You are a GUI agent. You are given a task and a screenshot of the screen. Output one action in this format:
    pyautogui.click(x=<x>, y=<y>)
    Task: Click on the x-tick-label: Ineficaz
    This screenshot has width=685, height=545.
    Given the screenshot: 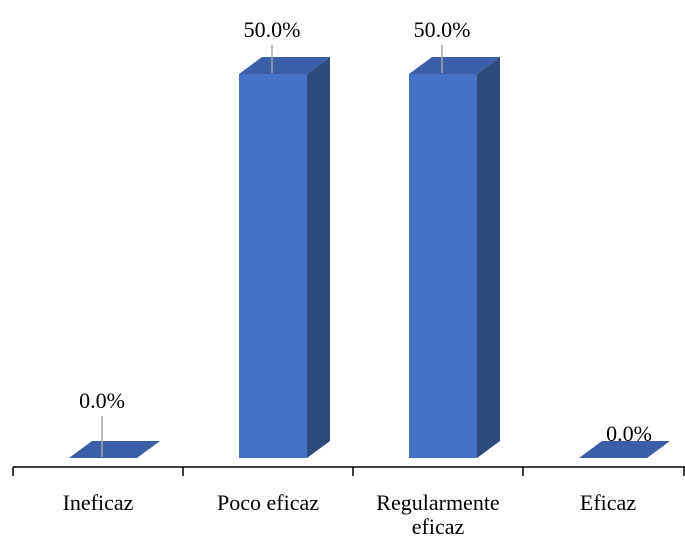 What is the action you would take?
    pyautogui.click(x=98, y=502)
    